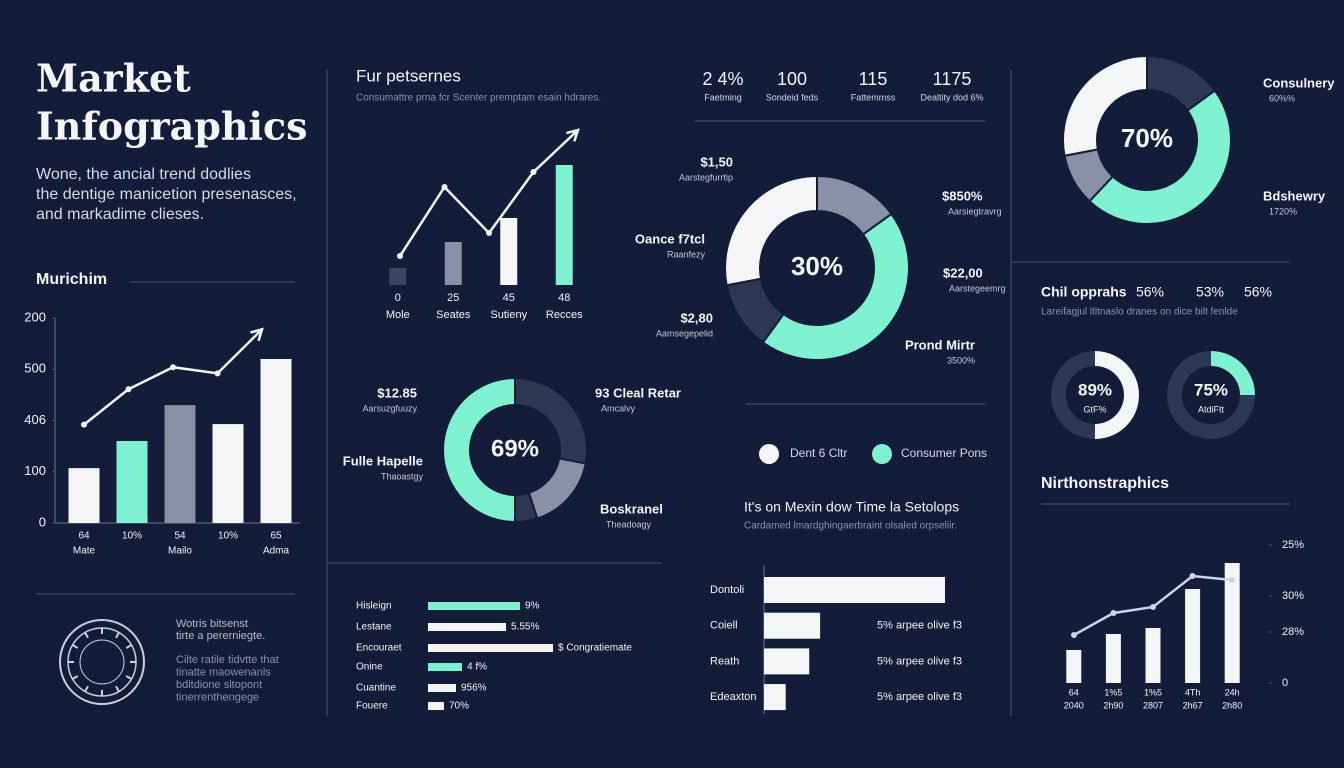 This screenshot has width=1344, height=768. I want to click on segment-label: $2,80, so click(696, 317).